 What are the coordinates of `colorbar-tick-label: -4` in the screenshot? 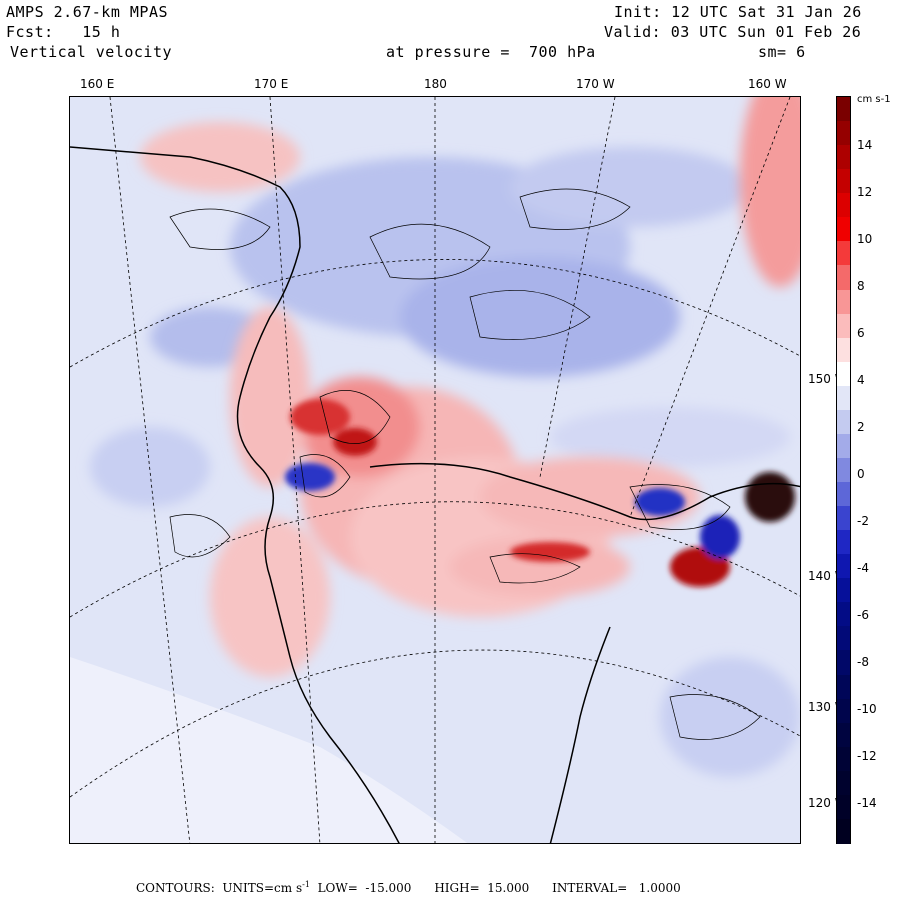 It's located at (863, 568).